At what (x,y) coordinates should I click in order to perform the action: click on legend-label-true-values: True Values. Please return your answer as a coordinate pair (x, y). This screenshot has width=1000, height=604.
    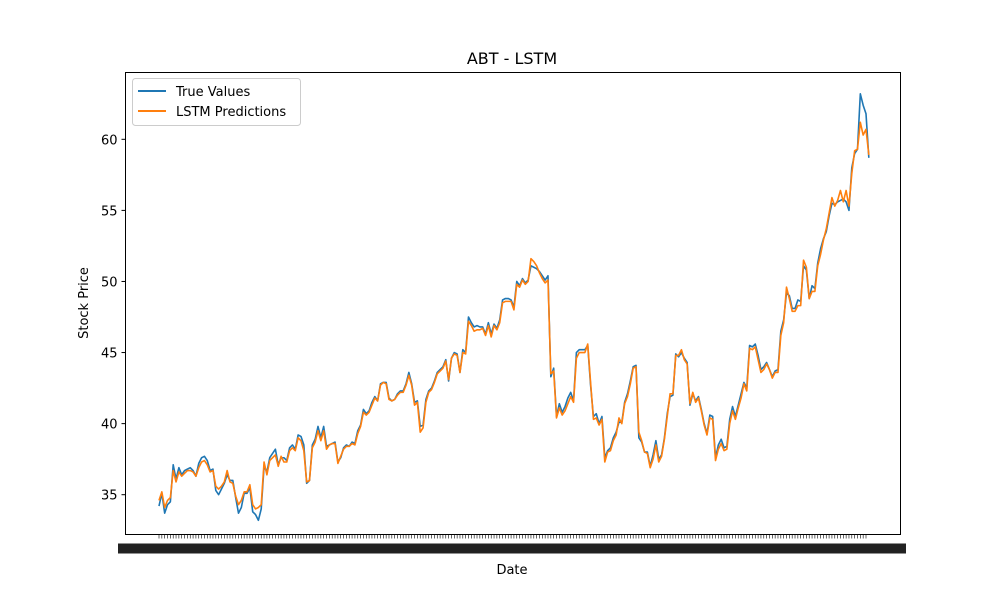
    Looking at the image, I should click on (212, 92).